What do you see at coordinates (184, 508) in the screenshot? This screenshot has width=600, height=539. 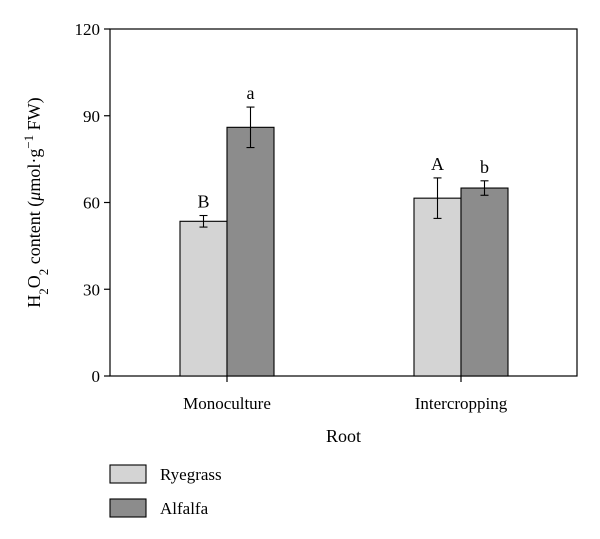 I see `legend-label: Alfalfa` at bounding box center [184, 508].